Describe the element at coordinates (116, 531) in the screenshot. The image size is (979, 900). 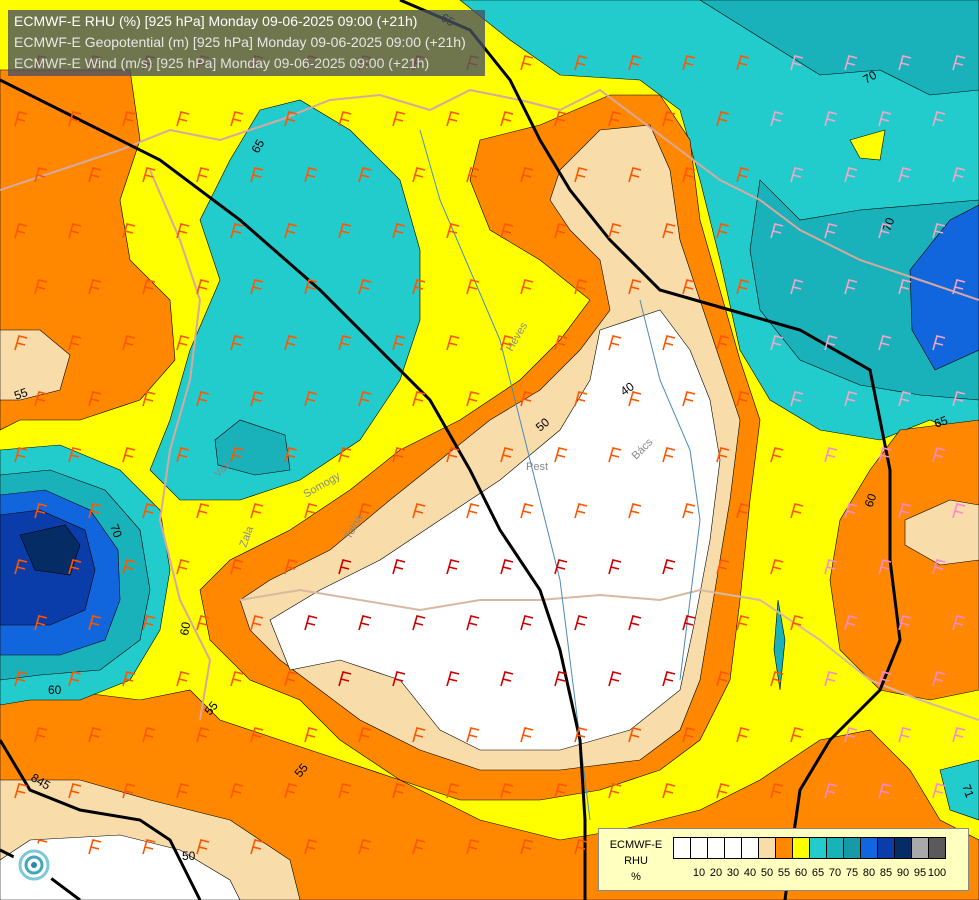
I see `contour-label: 70` at that location.